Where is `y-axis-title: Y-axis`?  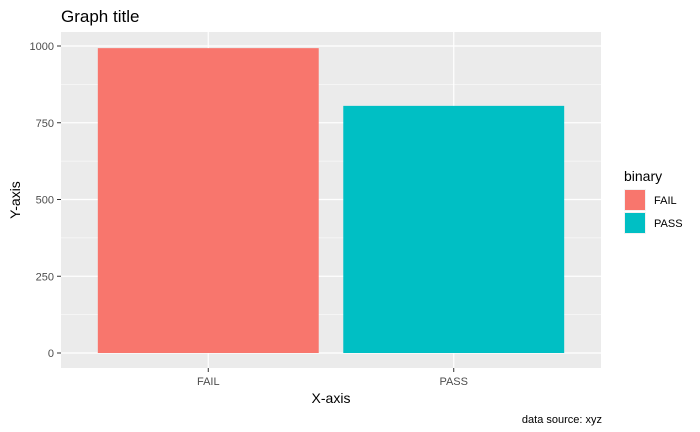 y-axis-title: Y-axis is located at coordinates (15, 200).